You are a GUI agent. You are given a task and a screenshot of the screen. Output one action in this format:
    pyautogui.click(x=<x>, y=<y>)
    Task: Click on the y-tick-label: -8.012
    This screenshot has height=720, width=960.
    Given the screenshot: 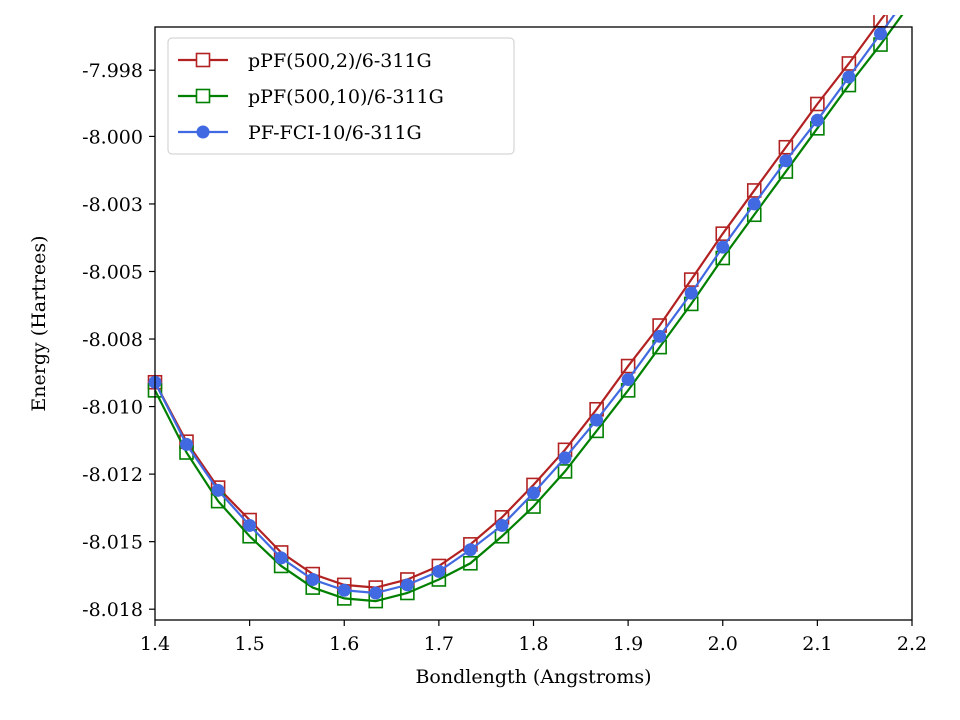 What is the action you would take?
    pyautogui.click(x=112, y=475)
    